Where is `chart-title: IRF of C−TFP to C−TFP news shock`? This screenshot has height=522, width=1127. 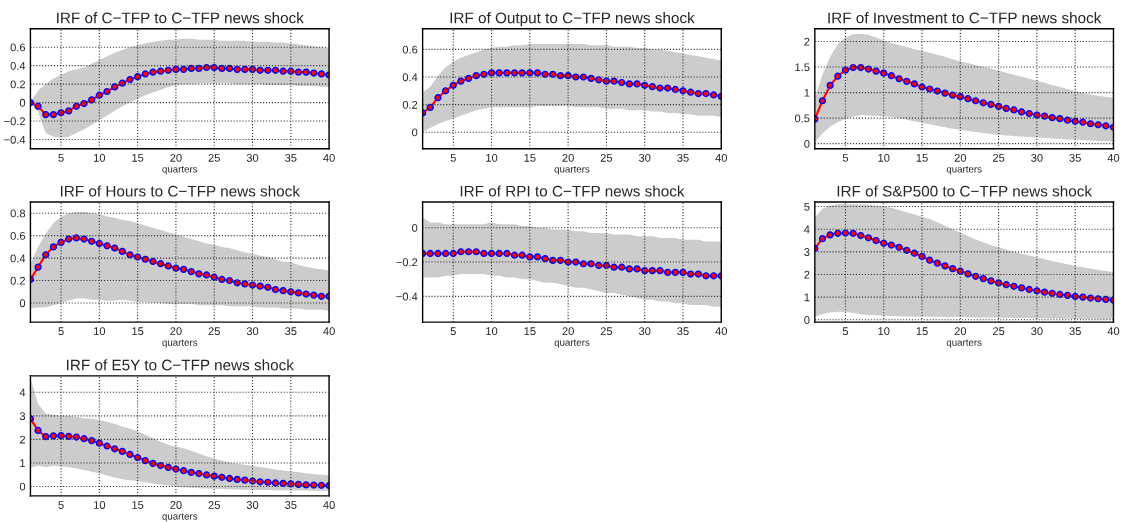 chart-title: IRF of C−TFP to C−TFP news shock is located at coordinates (180, 18).